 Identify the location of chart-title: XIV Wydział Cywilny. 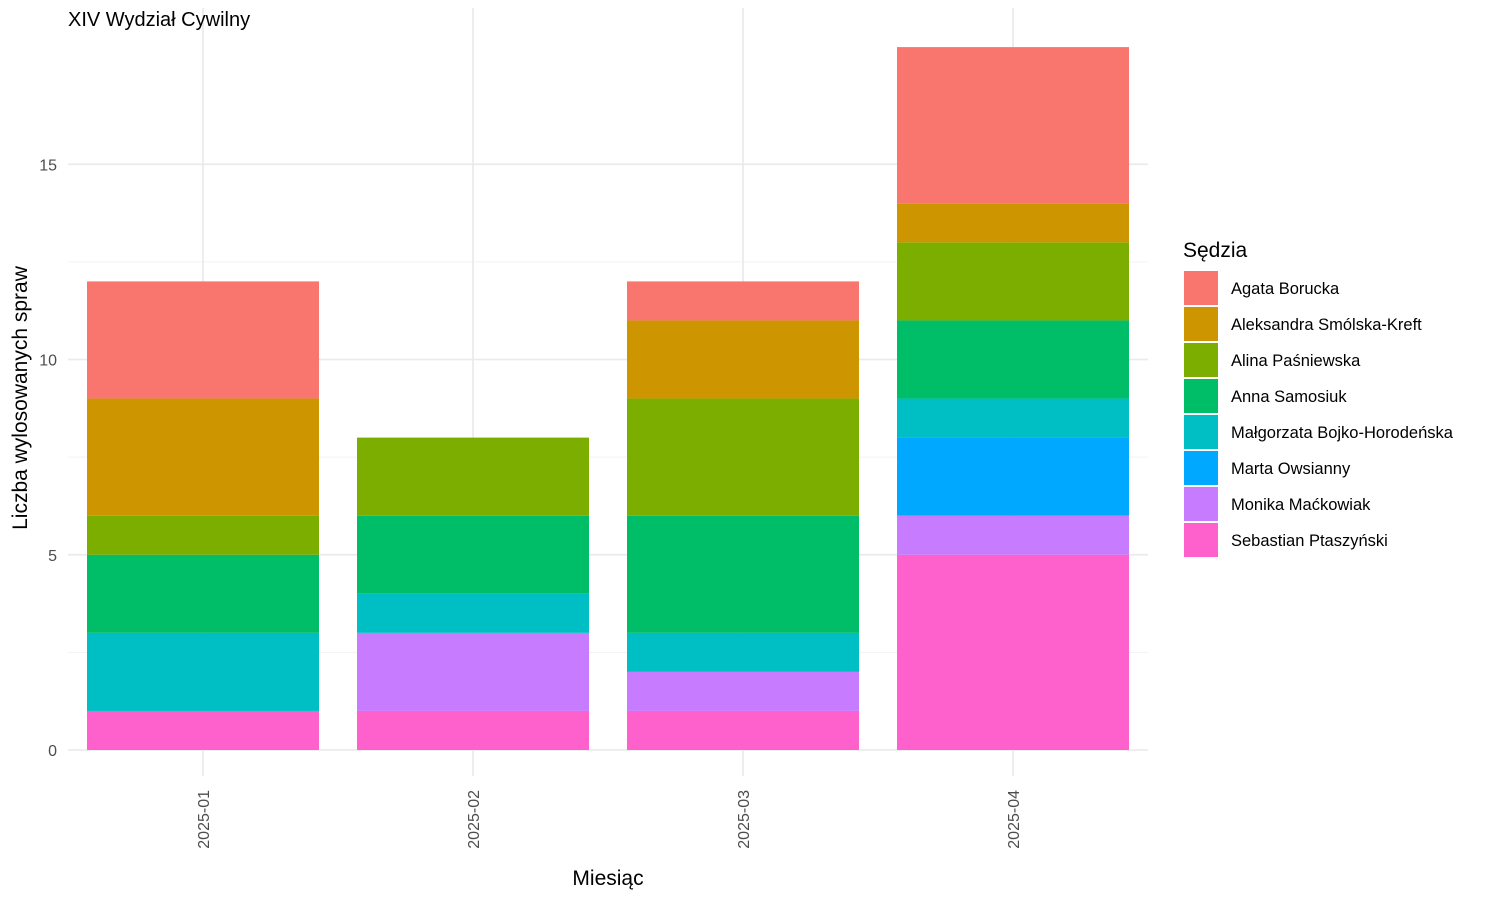
(159, 20).